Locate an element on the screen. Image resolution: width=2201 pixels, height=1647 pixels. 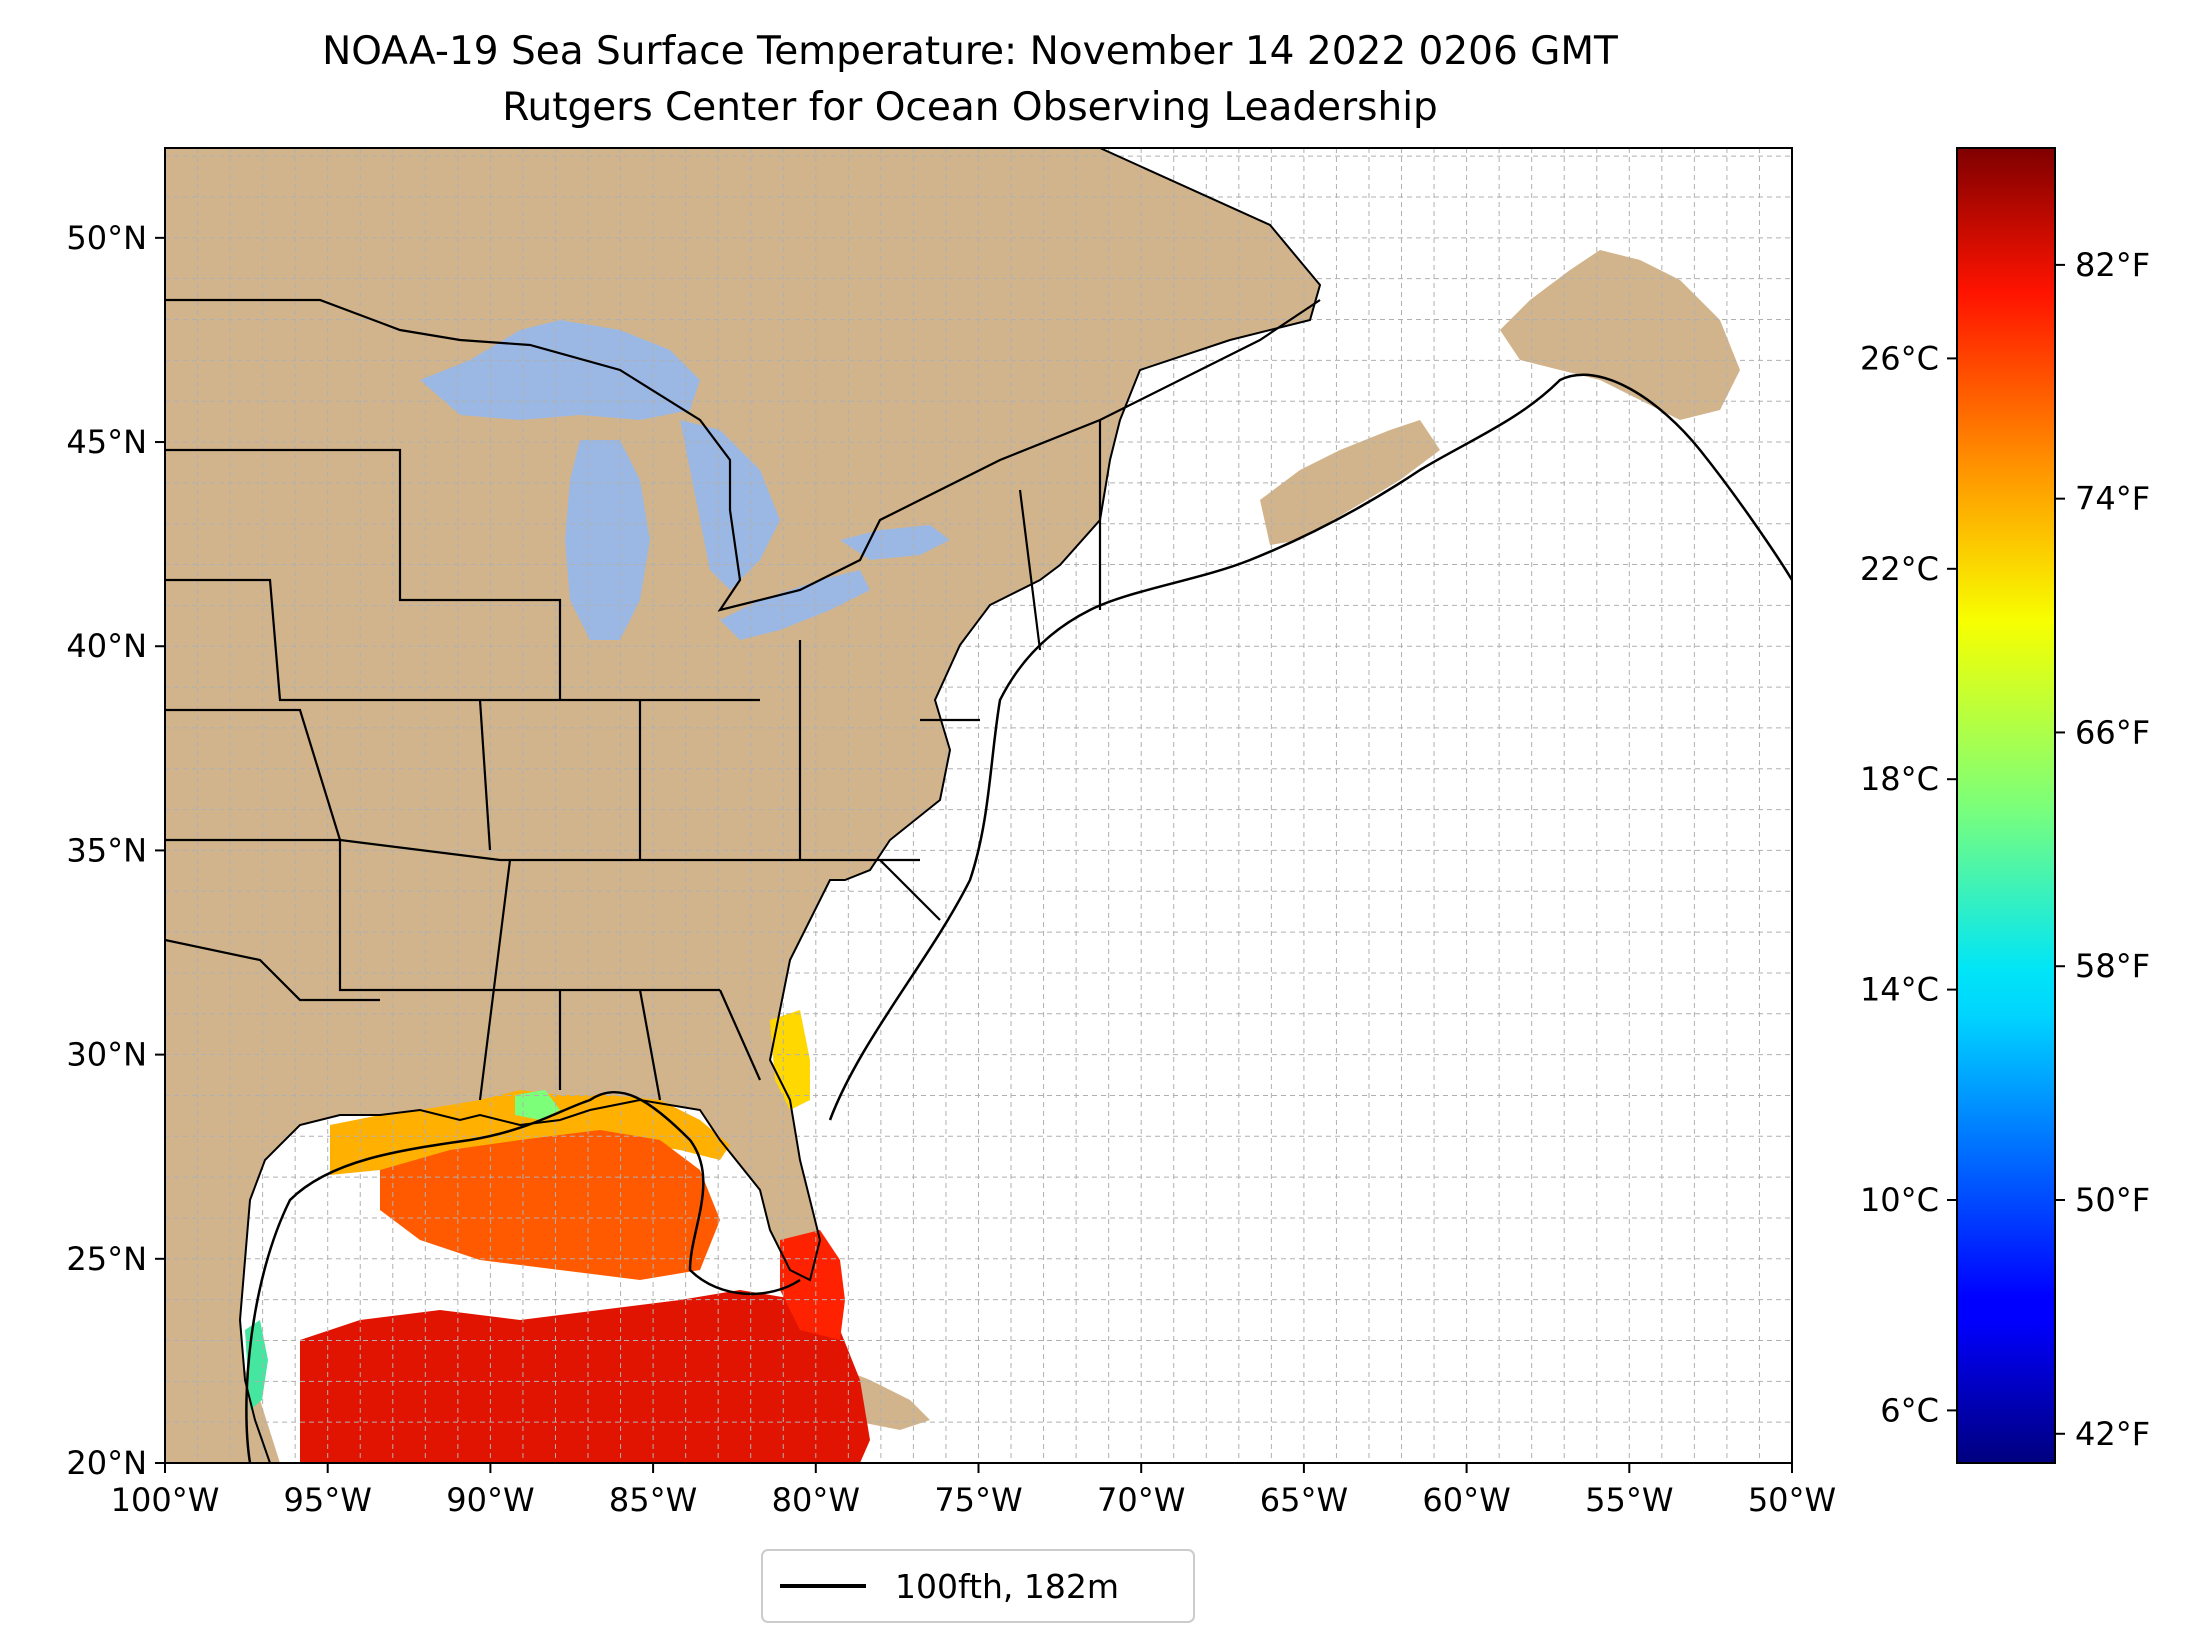
colorbar-fahrenheit-ticks: 42°F 50°F 58°F 66°F 74°F 82°F is located at coordinates (2102, 849).